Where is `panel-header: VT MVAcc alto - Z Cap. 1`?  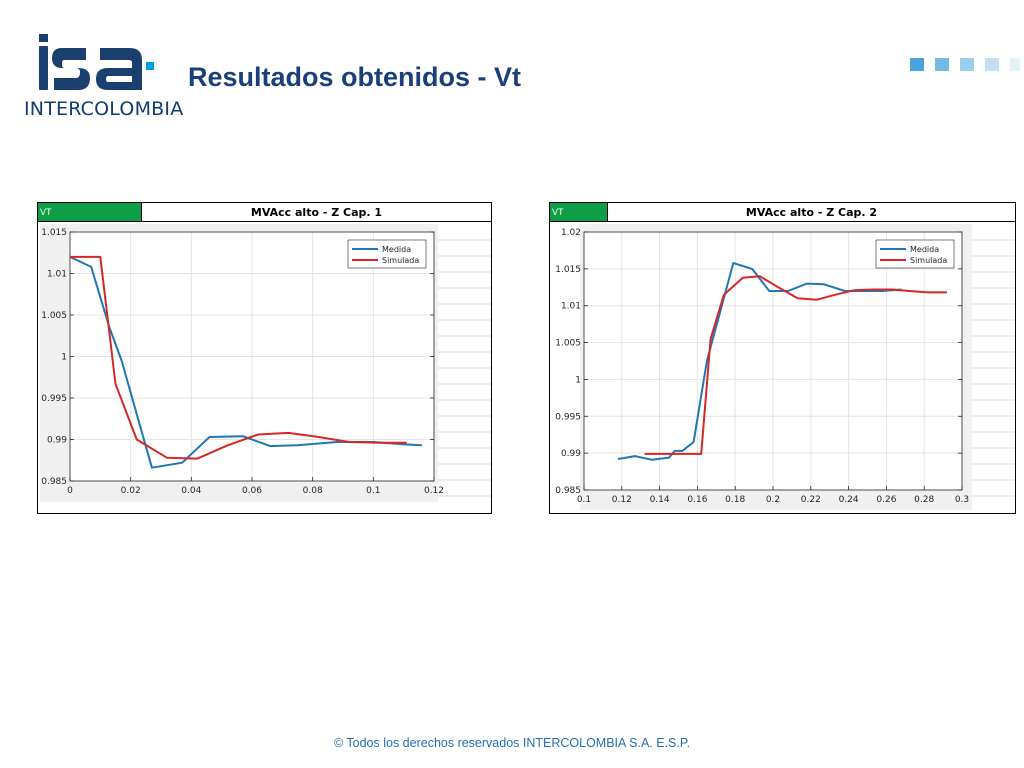 panel-header: VT MVAcc alto - Z Cap. 1 is located at coordinates (264, 212).